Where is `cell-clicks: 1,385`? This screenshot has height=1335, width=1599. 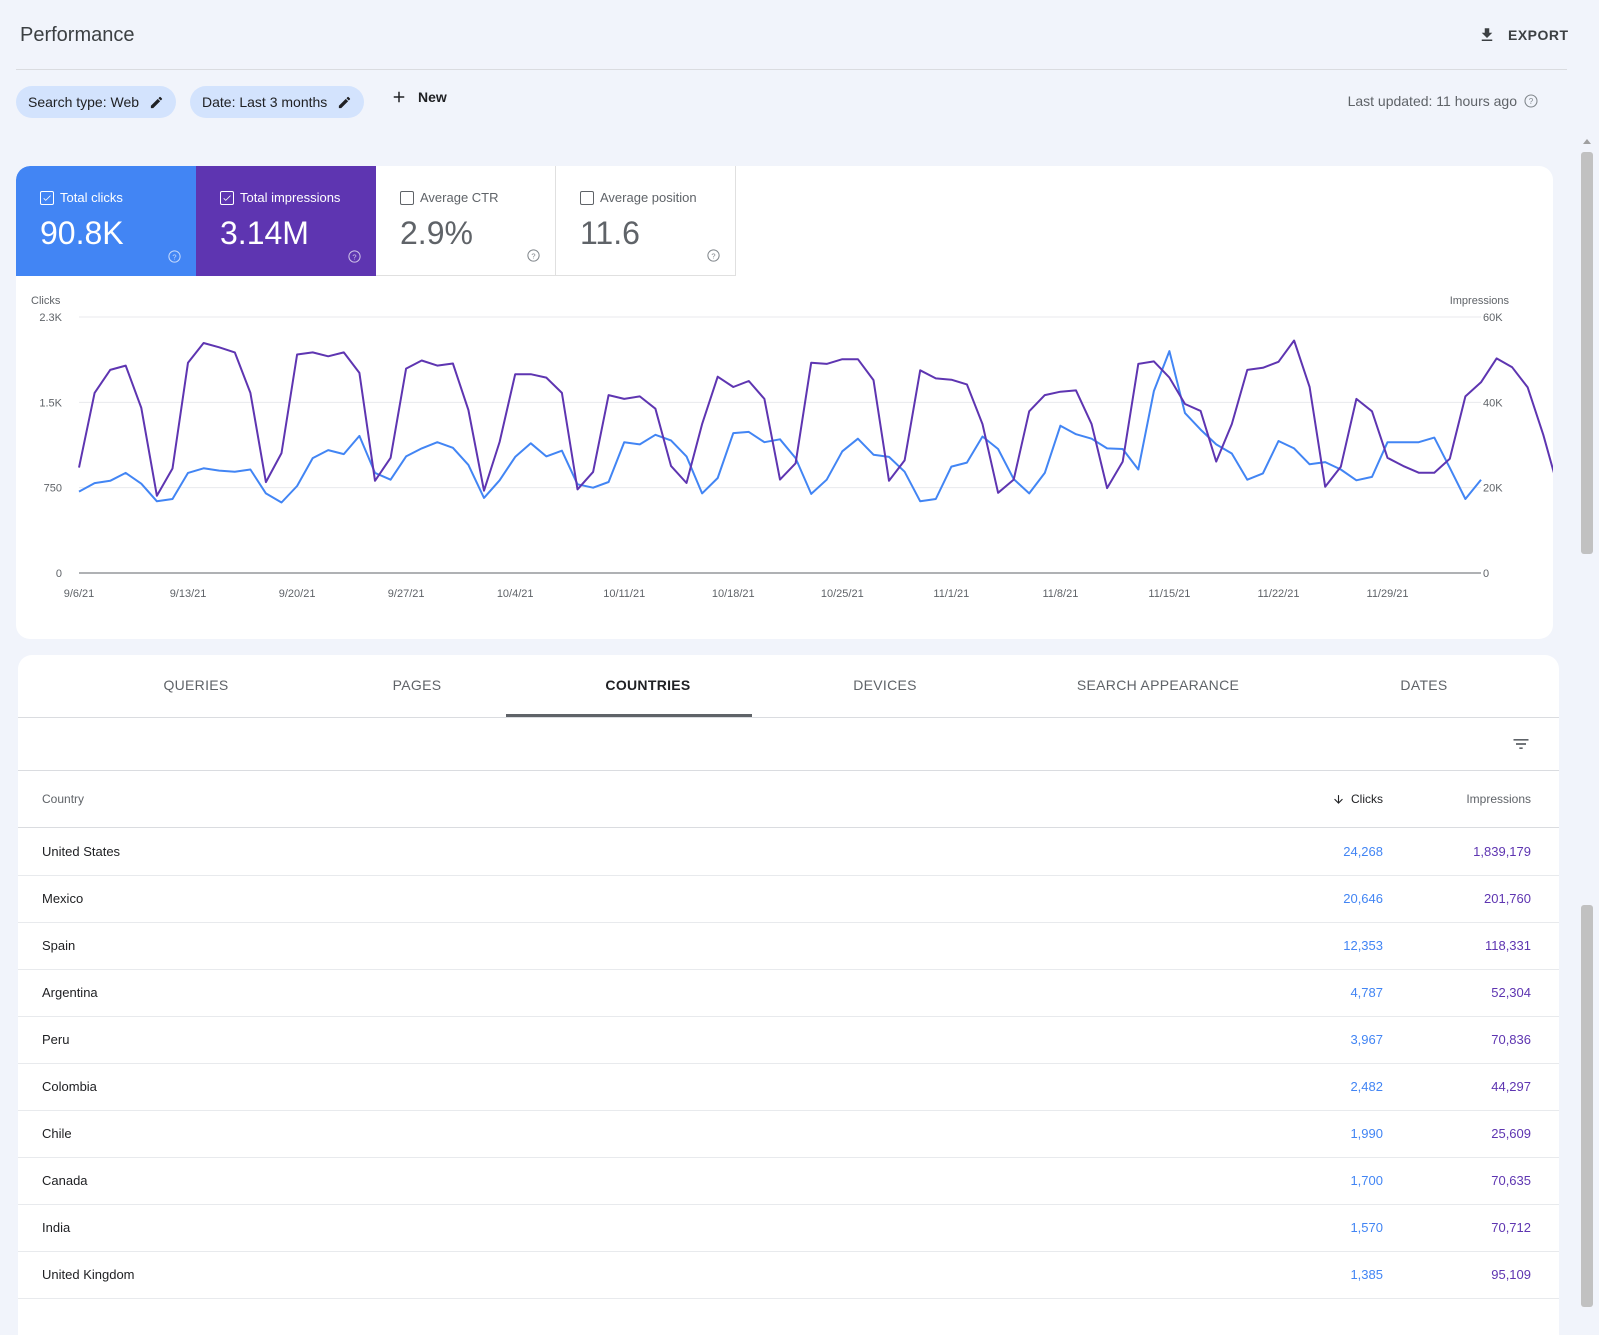 cell-clicks: 1,385 is located at coordinates (1366, 1274).